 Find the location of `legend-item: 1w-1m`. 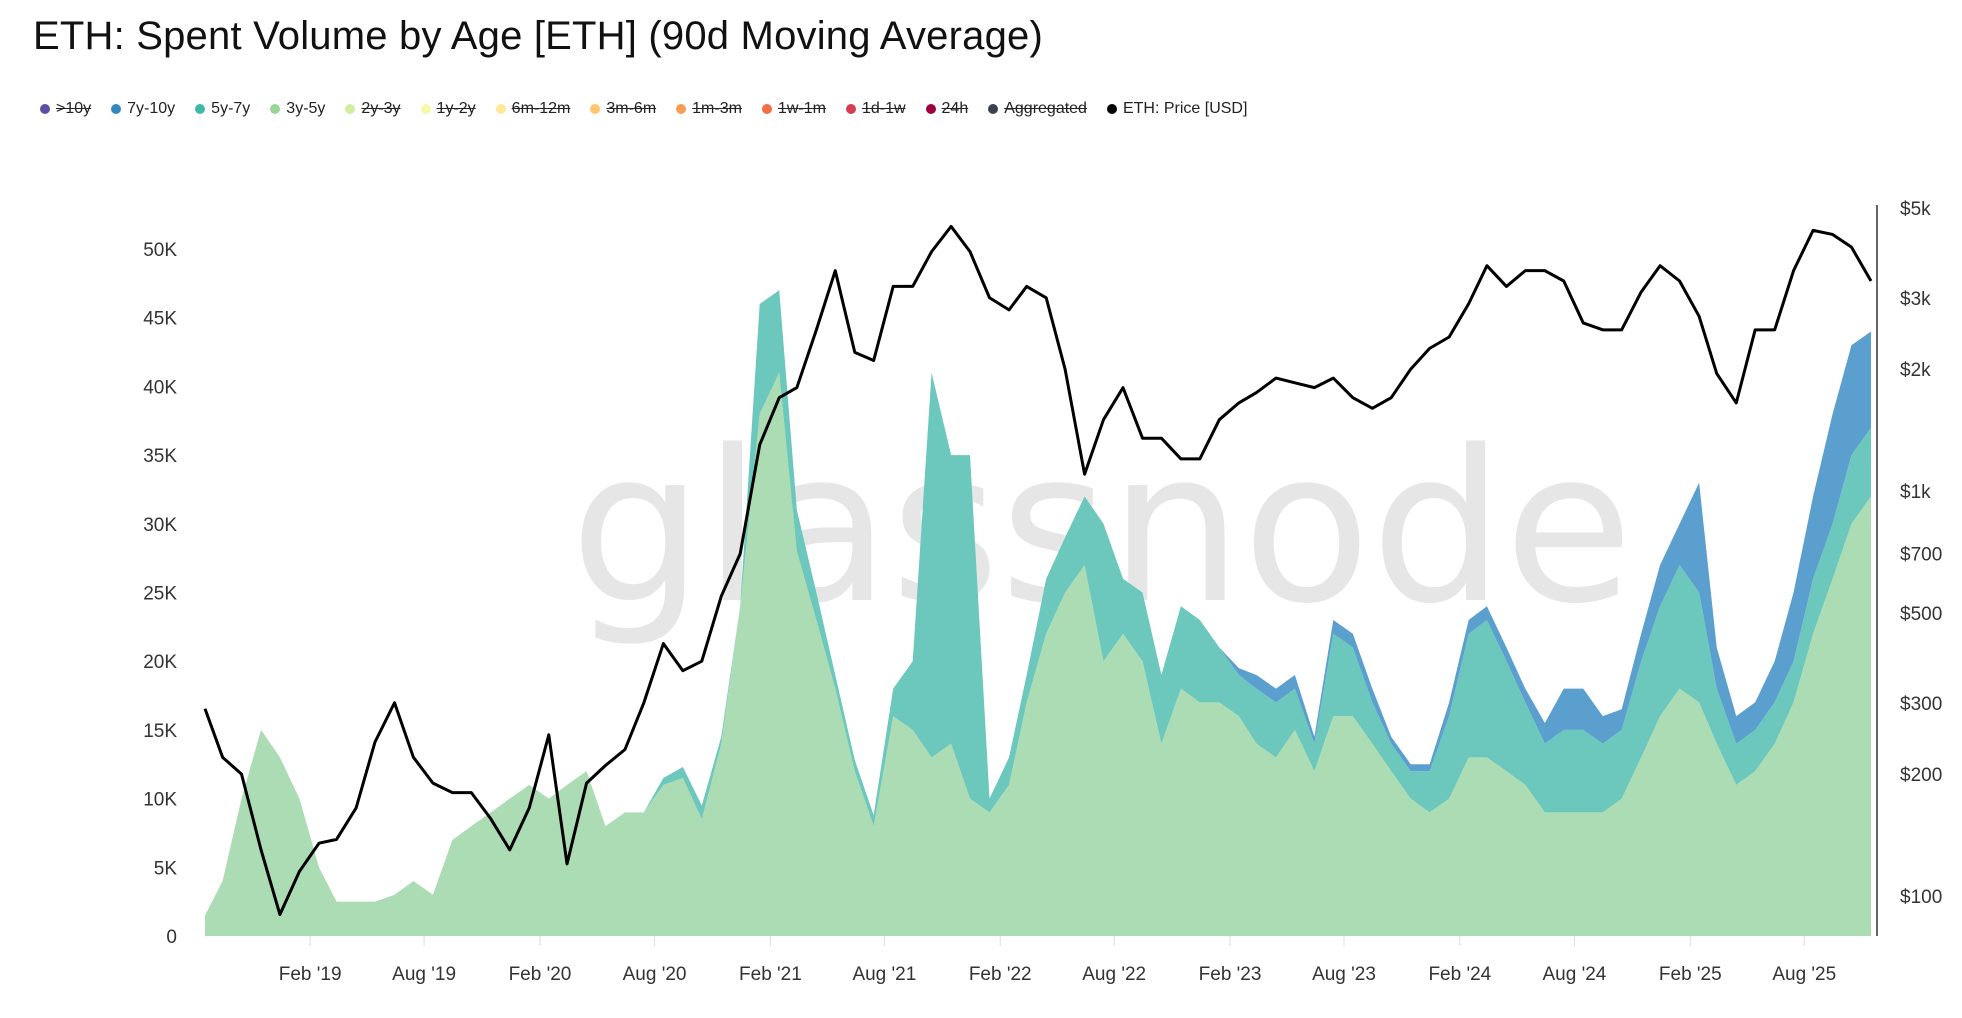

legend-item: 1w-1m is located at coordinates (793, 109).